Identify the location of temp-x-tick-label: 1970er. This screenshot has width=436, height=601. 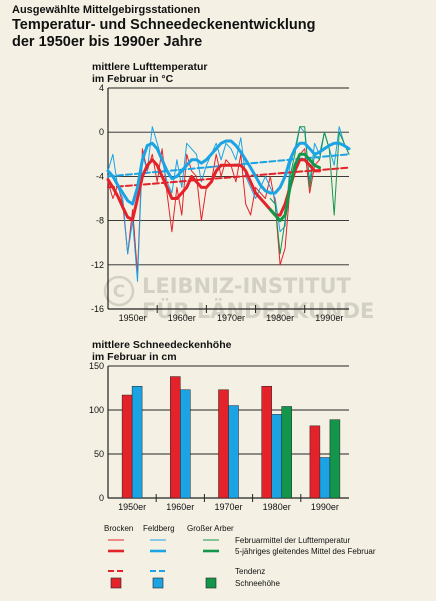
(231, 318).